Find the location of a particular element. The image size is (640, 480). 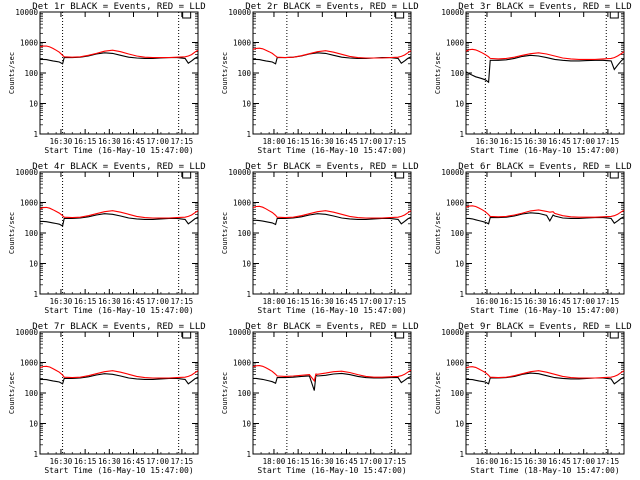

x-axis-label: Start Time (18-May-10 15:47:00) is located at coordinates (544, 470).